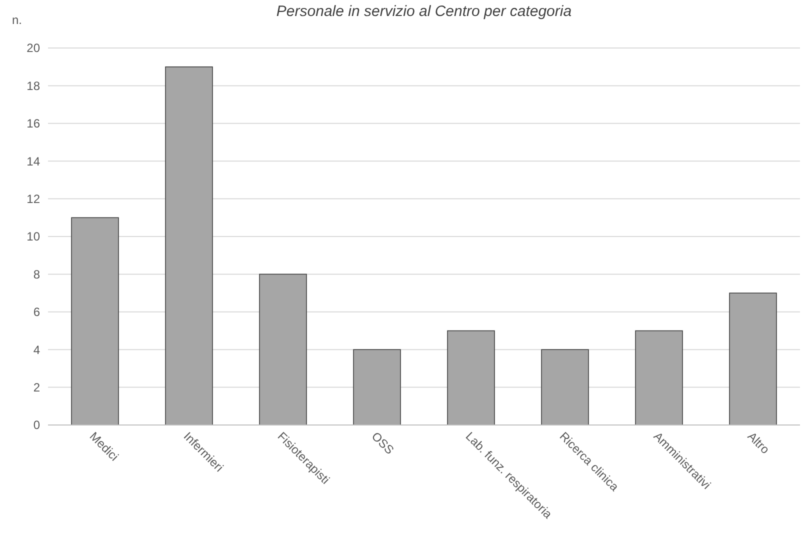 The image size is (812, 551). What do you see at coordinates (36, 349) in the screenshot?
I see `y-tick-label: 4` at bounding box center [36, 349].